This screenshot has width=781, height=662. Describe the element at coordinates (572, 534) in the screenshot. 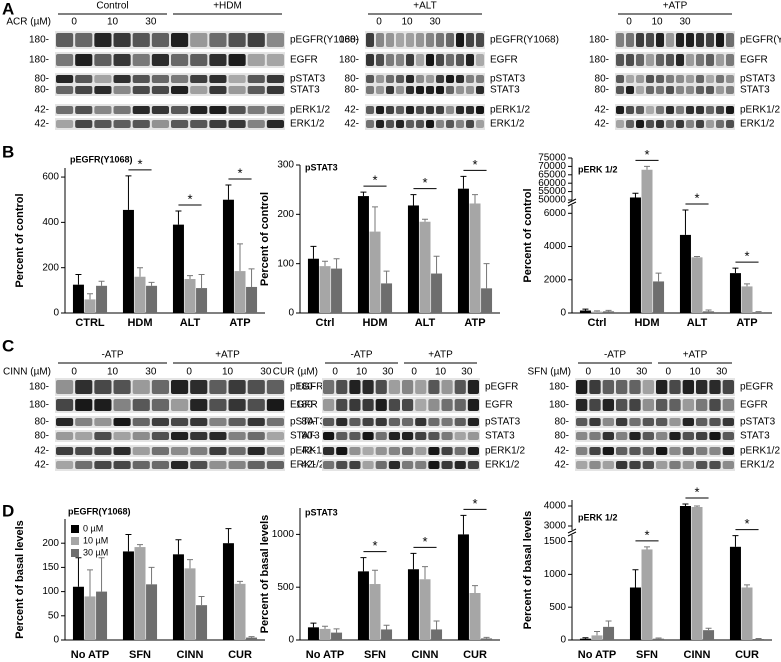

I see `axis-break` at that location.